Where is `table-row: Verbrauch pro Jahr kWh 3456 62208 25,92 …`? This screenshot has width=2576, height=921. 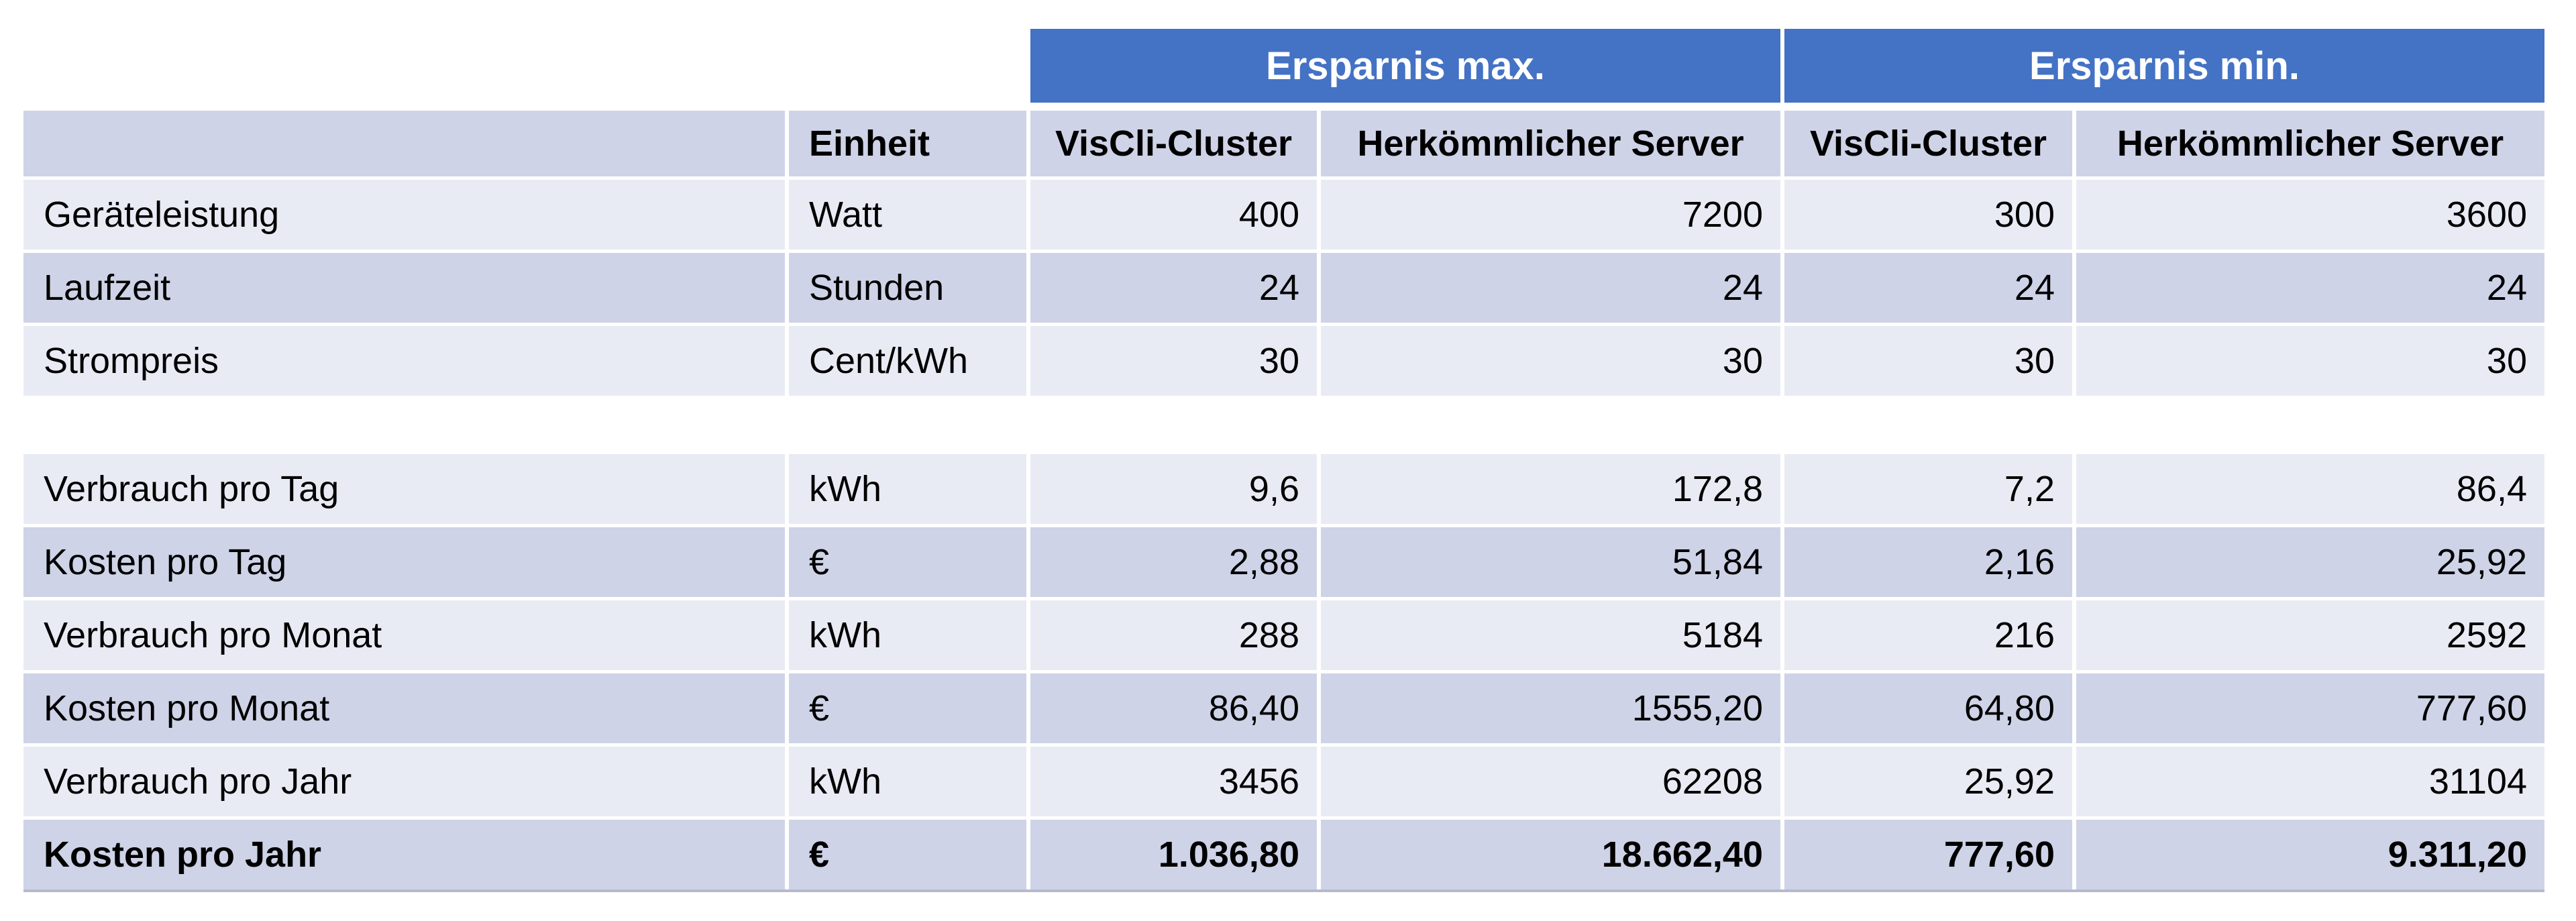
table-row: Verbrauch pro Jahr kWh 3456 62208 25,92 … is located at coordinates (1283, 781).